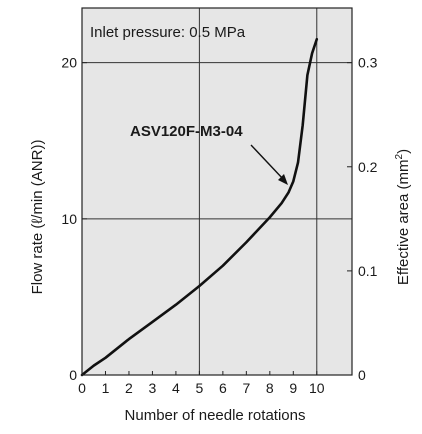 The width and height of the screenshot is (422, 434). Describe the element at coordinates (267, 162) in the screenshot. I see `series-label-leader` at that location.